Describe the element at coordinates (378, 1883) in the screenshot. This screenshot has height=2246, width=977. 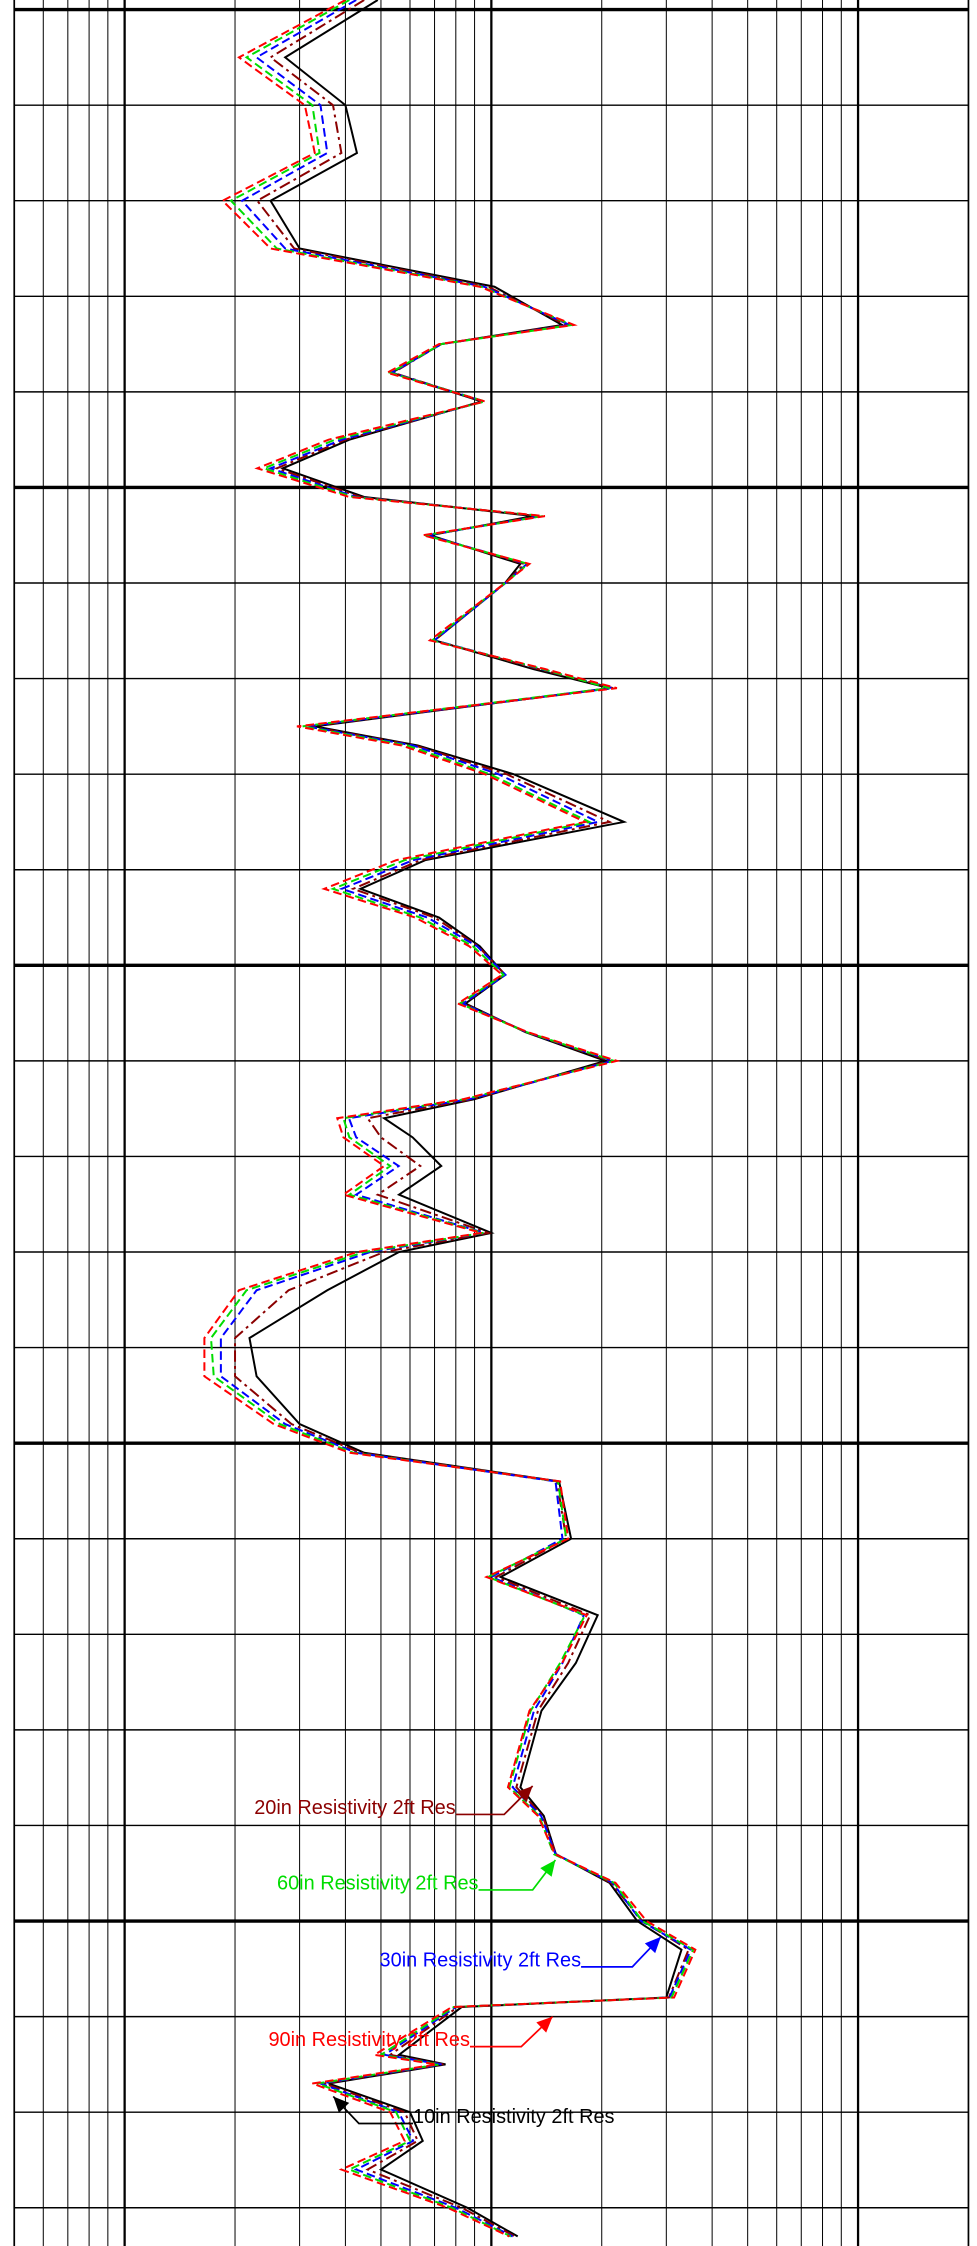
I see `curve-label: 60in Resistivity 2ft Res` at that location.